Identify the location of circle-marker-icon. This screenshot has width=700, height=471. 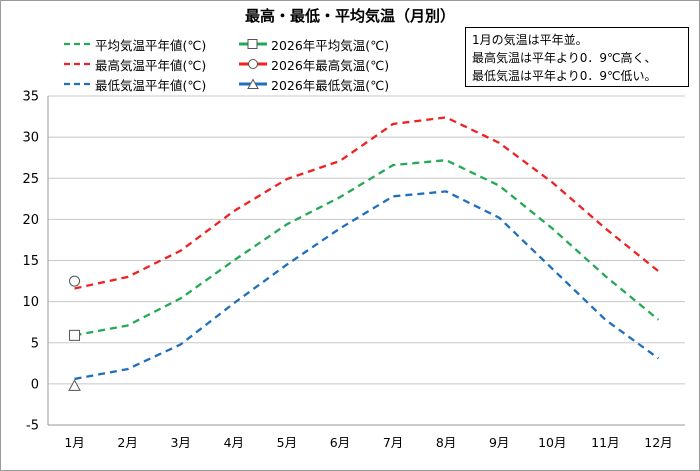
(253, 64).